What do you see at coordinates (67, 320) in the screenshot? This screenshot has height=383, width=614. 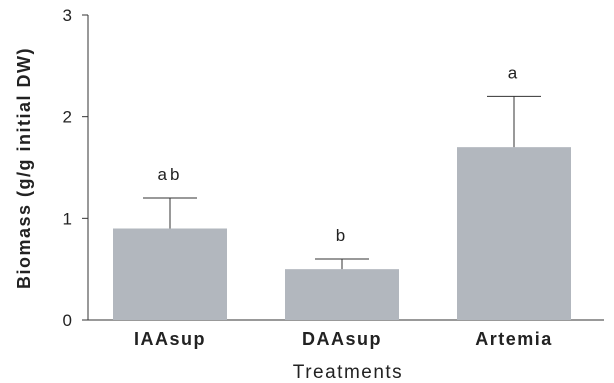 I see `y-tick-label: 0` at bounding box center [67, 320].